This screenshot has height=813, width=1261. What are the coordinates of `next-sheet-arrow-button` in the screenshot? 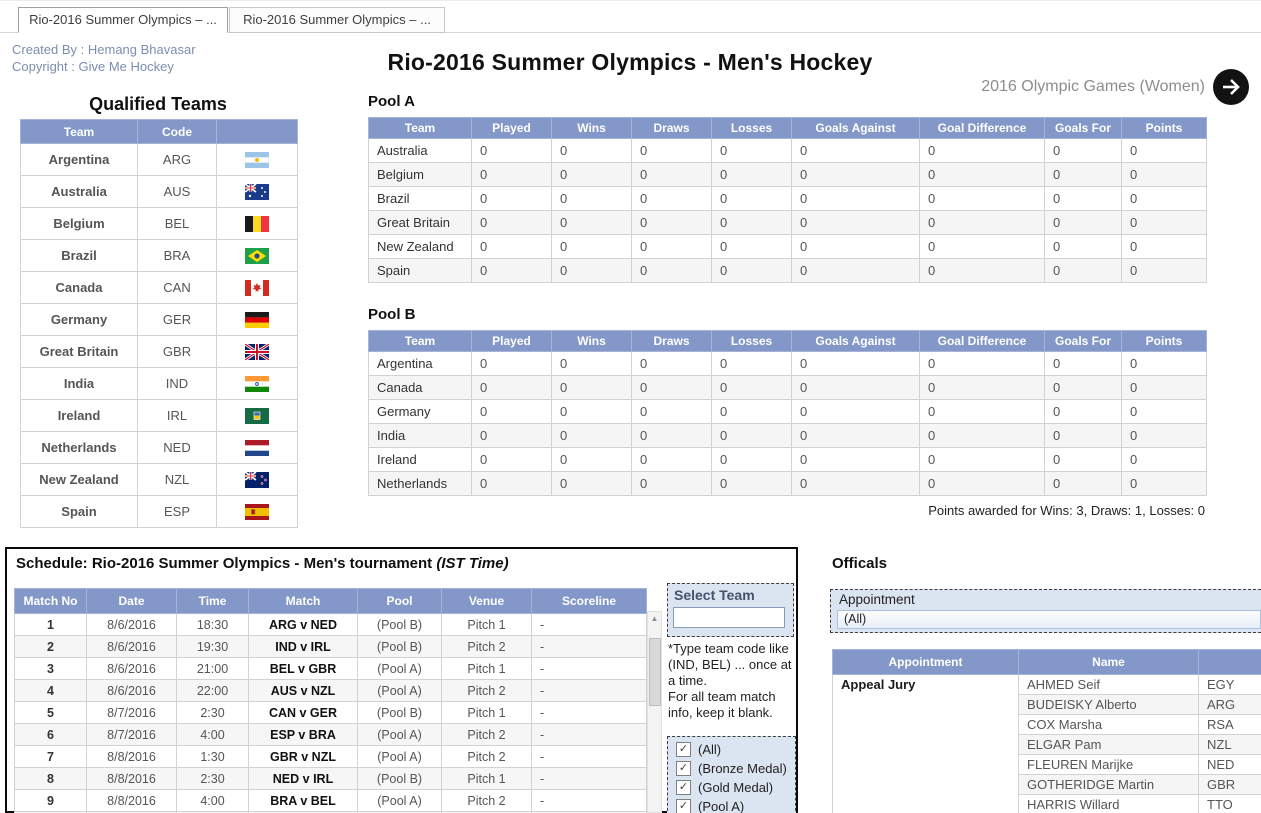 It's located at (1231, 87).